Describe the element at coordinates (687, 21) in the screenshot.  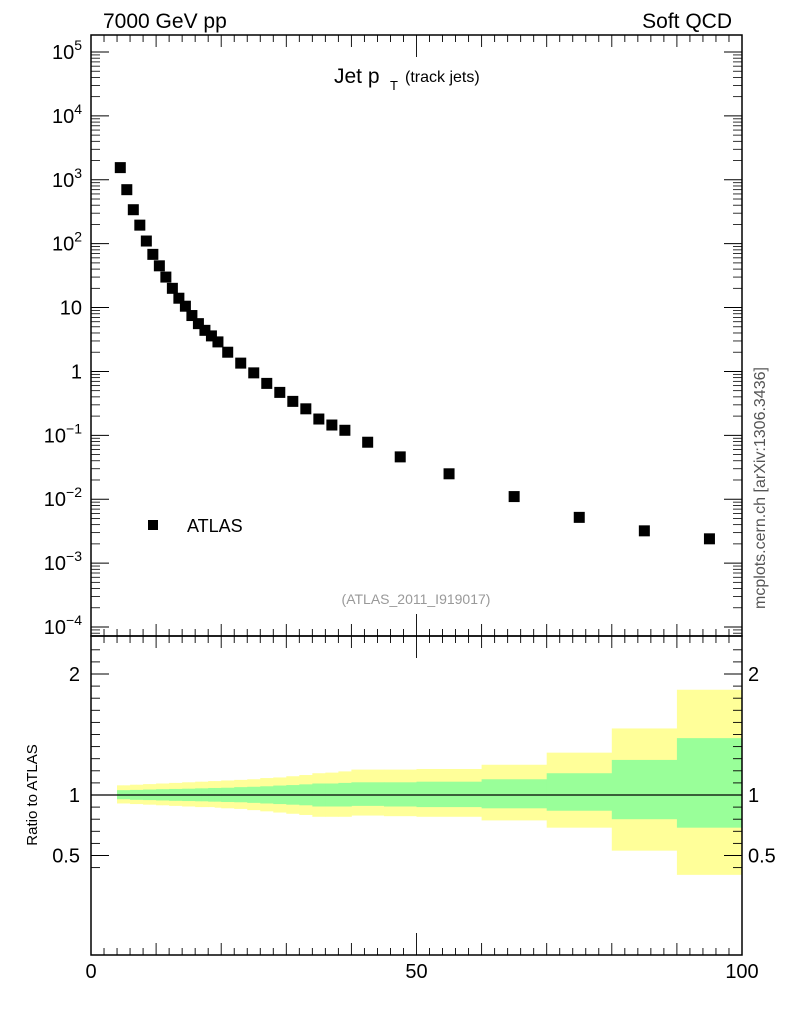
I see `header-right: Soft QCD` at that location.